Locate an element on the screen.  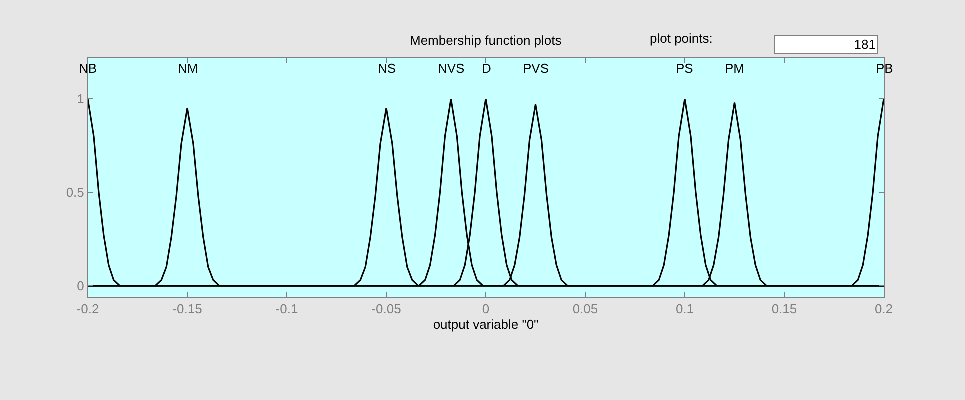
y-tick-label: 0.5 is located at coordinates (75, 192).